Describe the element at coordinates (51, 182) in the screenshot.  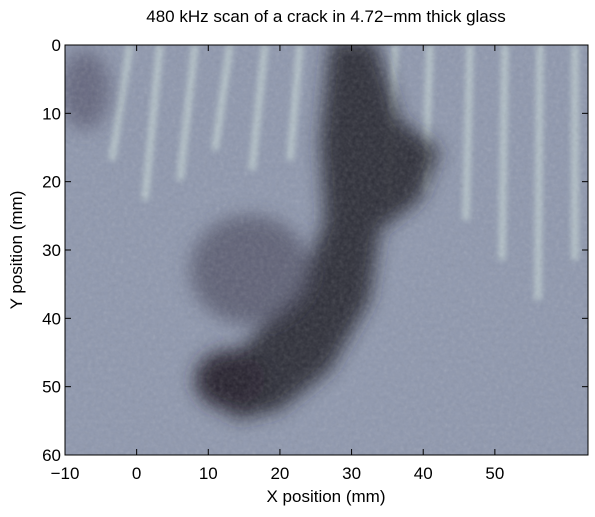
I see `y-tick-label: 20` at that location.